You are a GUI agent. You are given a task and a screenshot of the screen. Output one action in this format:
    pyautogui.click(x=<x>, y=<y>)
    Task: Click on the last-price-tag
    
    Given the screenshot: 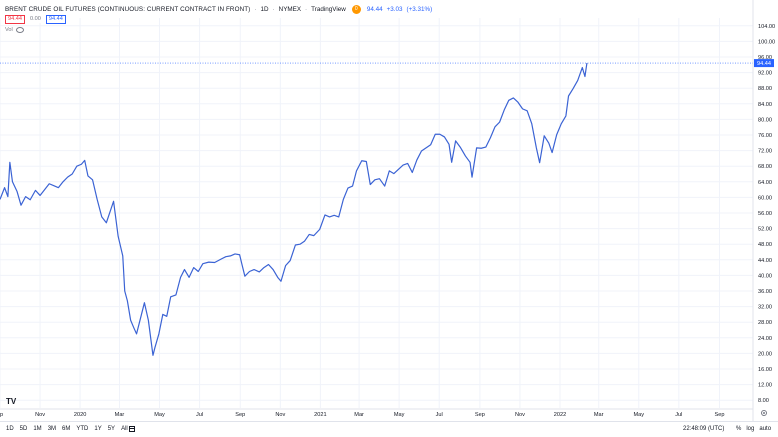 What is the action you would take?
    pyautogui.click(x=764, y=63)
    